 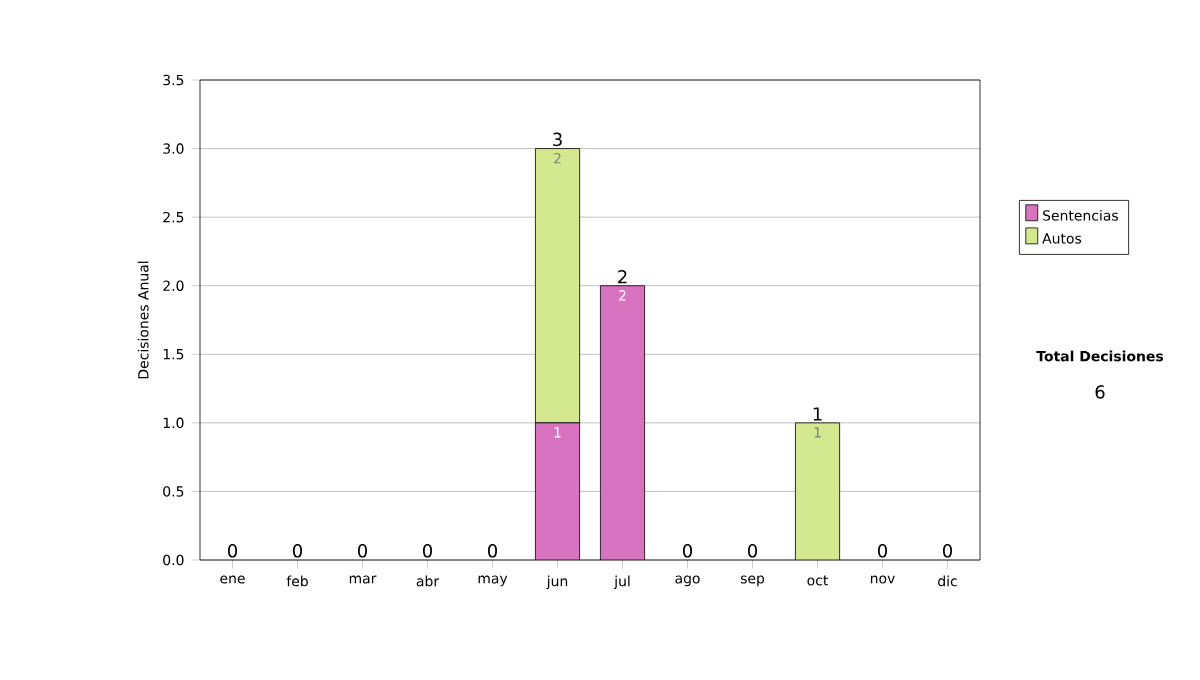 What do you see at coordinates (557, 139) in the screenshot?
I see `total-label: 3` at bounding box center [557, 139].